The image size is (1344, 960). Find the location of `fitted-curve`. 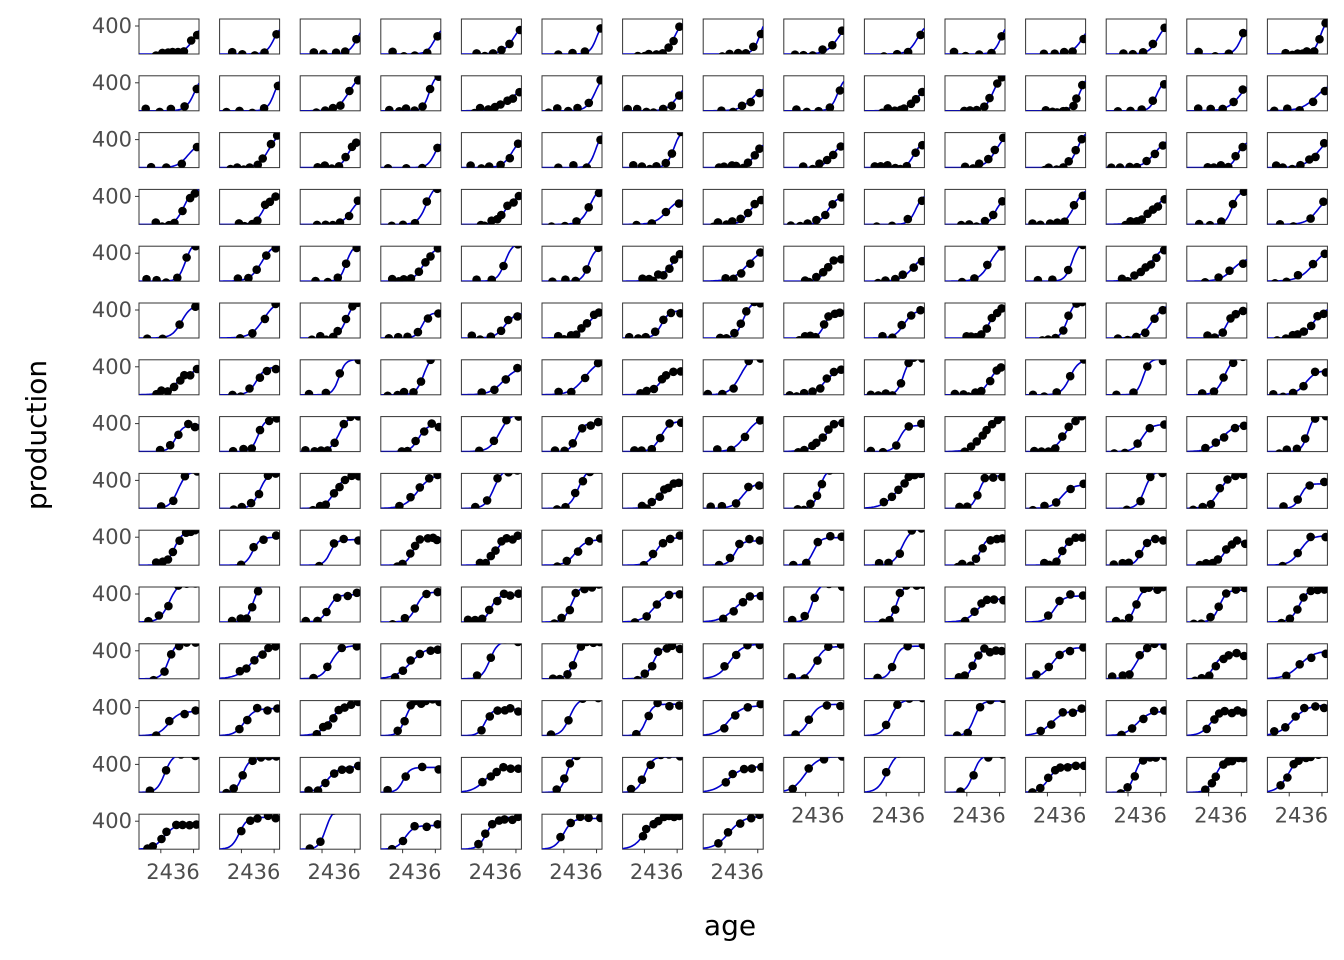

fitted-curve is located at coordinates (1297, 212).